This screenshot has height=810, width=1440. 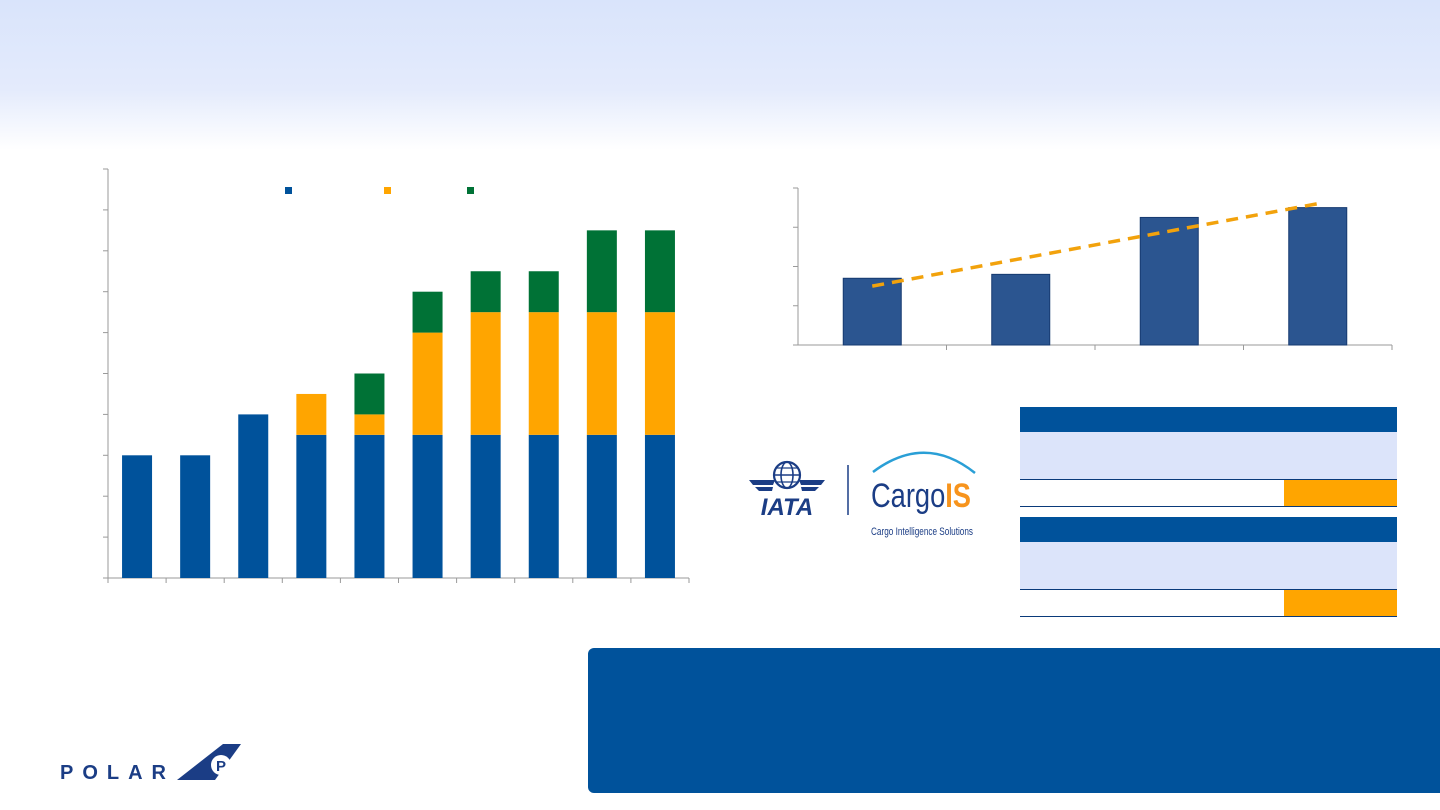 What do you see at coordinates (908, 496) in the screenshot?
I see `cargois-cargo: Cargo` at bounding box center [908, 496].